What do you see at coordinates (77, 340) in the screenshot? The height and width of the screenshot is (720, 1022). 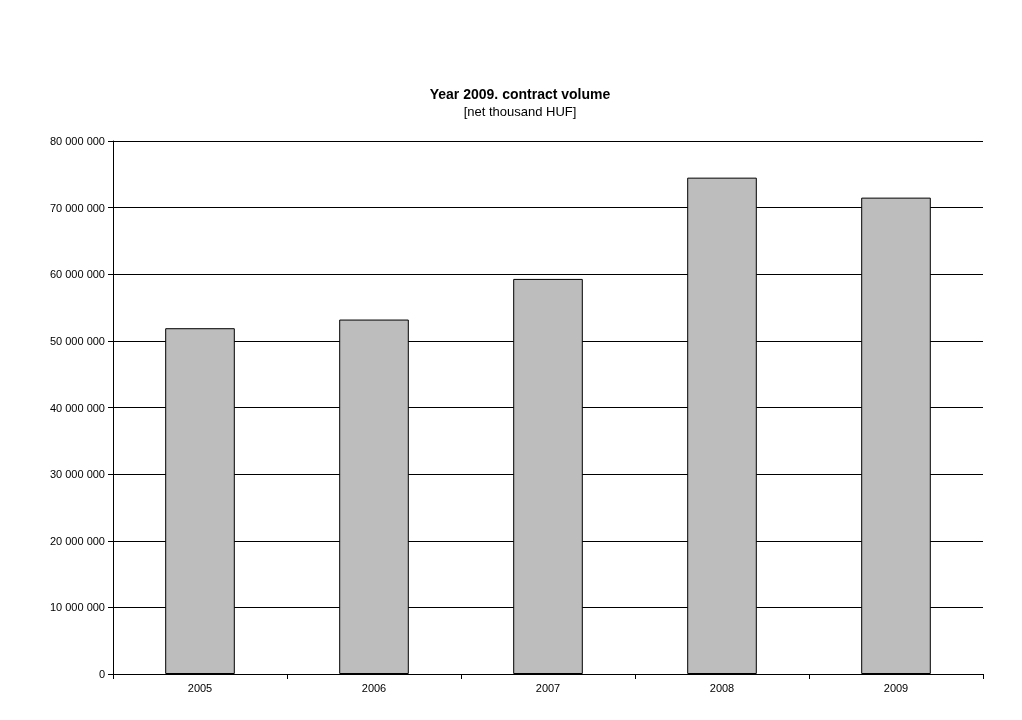 I see `y-tick-label: 50 000 000` at bounding box center [77, 340].